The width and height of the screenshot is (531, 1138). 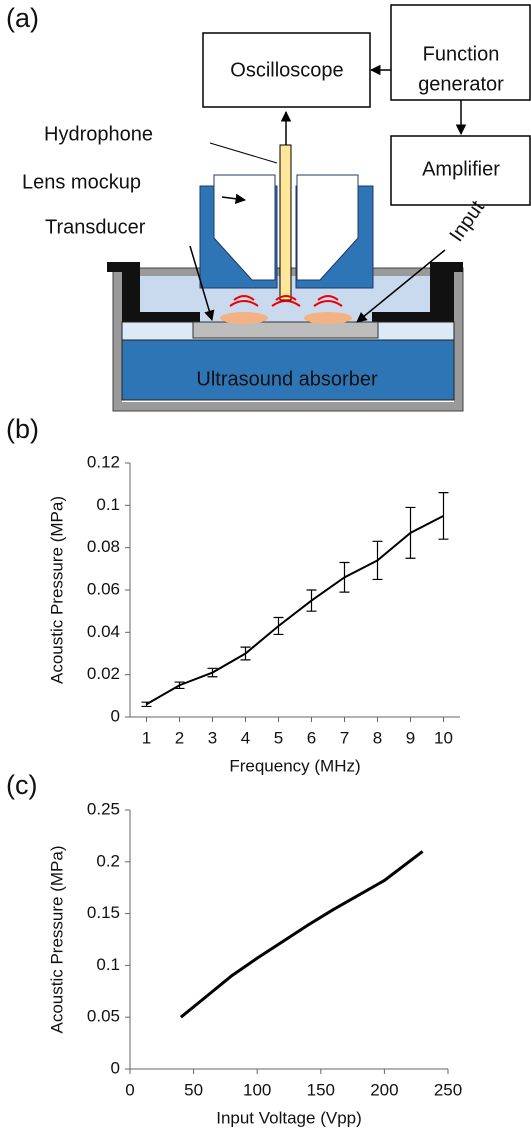 What do you see at coordinates (103, 631) in the screenshot?
I see `y-tick-label: 0.04` at bounding box center [103, 631].